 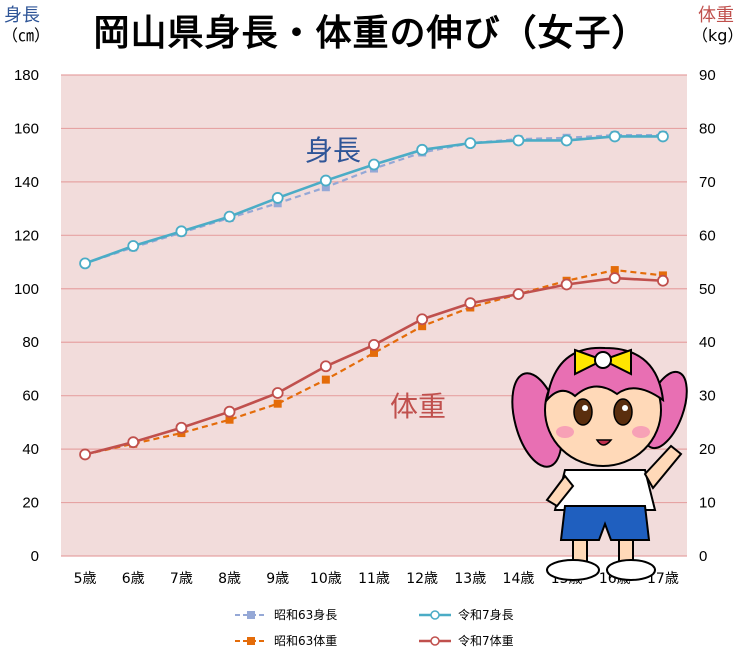 I want to click on right-tick-label: 90, so click(x=707, y=75).